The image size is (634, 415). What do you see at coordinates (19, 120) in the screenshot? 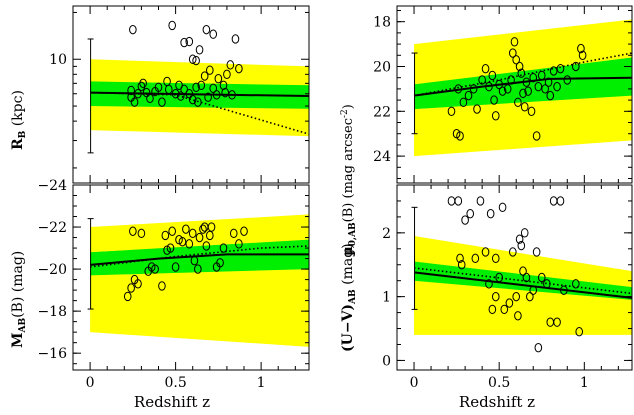
I see `ylabel-rb: RB (kpc)` at bounding box center [19, 120].